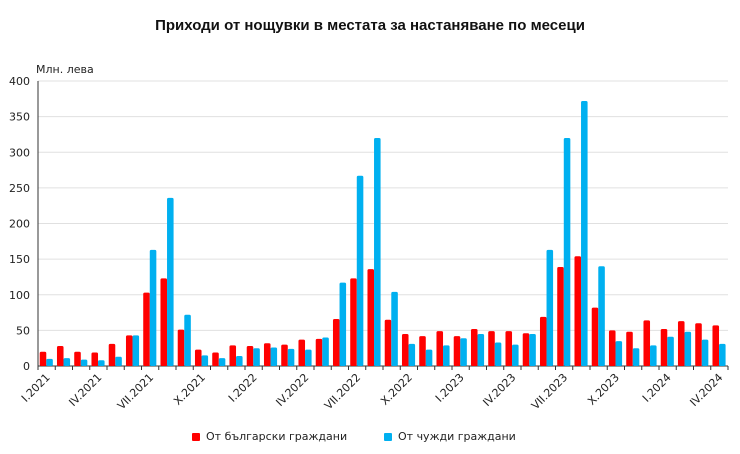 This screenshot has height=454, width=740. What do you see at coordinates (657, 388) in the screenshot?
I see `x-tick-label: I.2024` at bounding box center [657, 388].